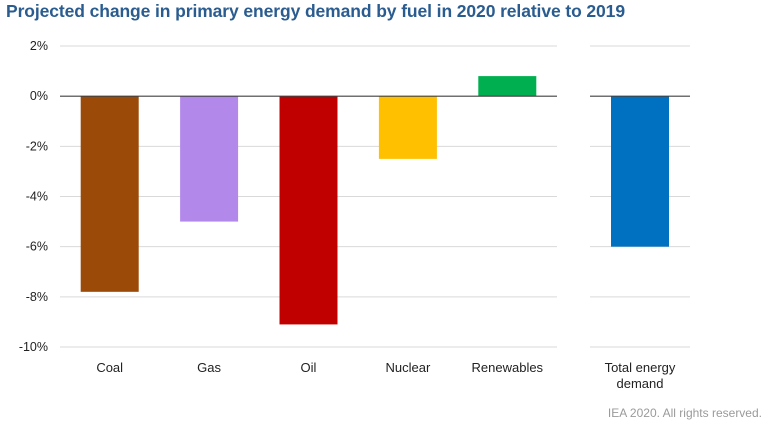 This screenshot has width=768, height=430. What do you see at coordinates (39, 96) in the screenshot?
I see `y-tick-label: 0%` at bounding box center [39, 96].